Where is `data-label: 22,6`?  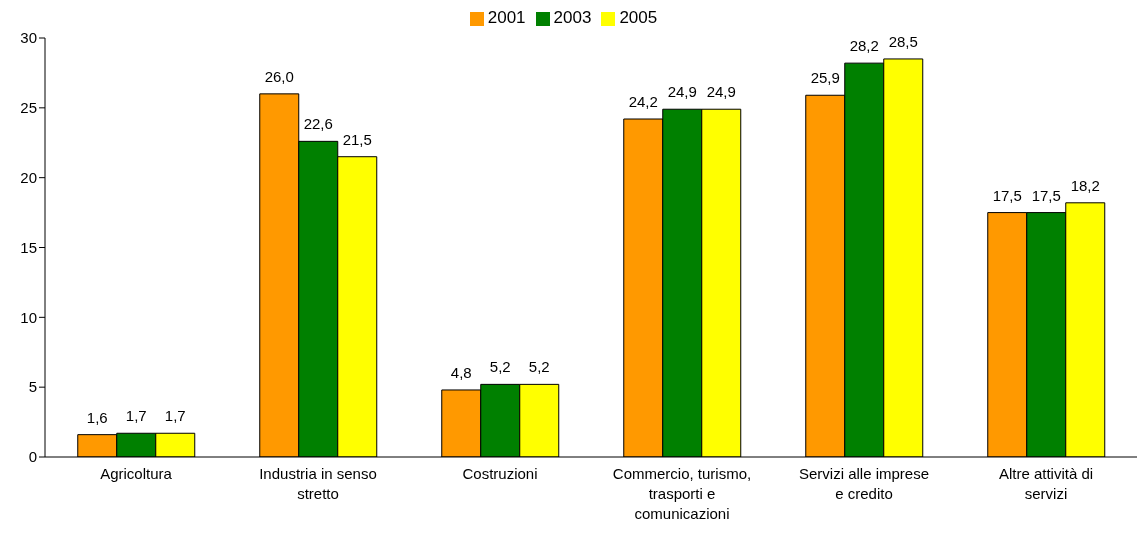 data-label: 22,6 is located at coordinates (318, 124).